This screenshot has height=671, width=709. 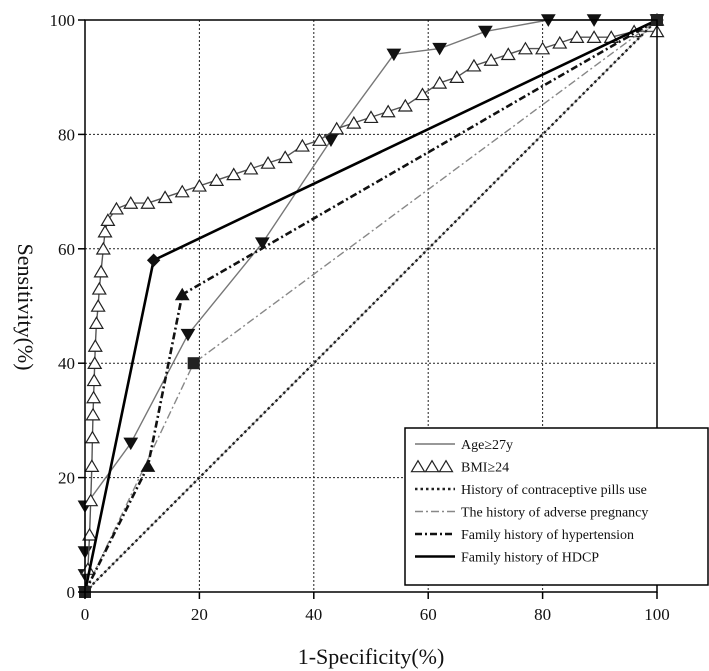 What do you see at coordinates (66, 134) in the screenshot?
I see `y-tick-label-80: 80` at bounding box center [66, 134].